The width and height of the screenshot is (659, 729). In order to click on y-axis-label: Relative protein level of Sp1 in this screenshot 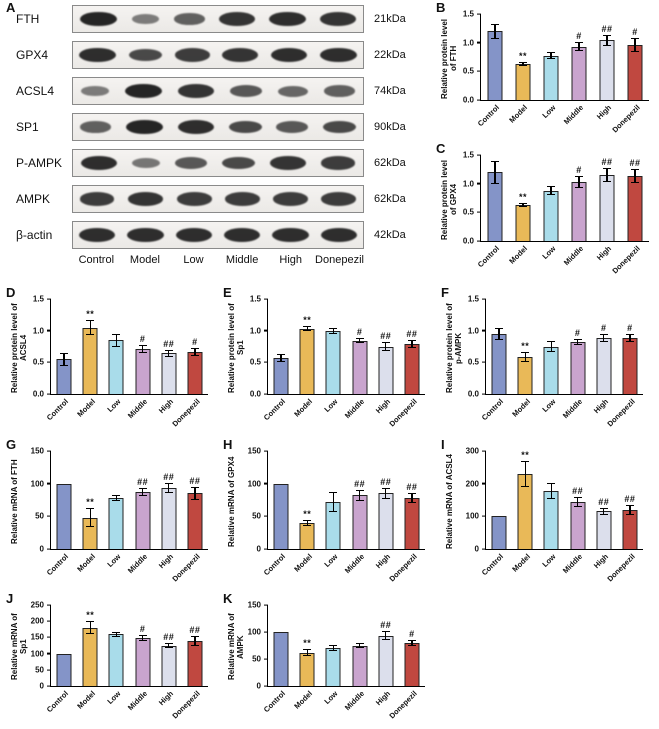, I will do `click(236, 348)`.